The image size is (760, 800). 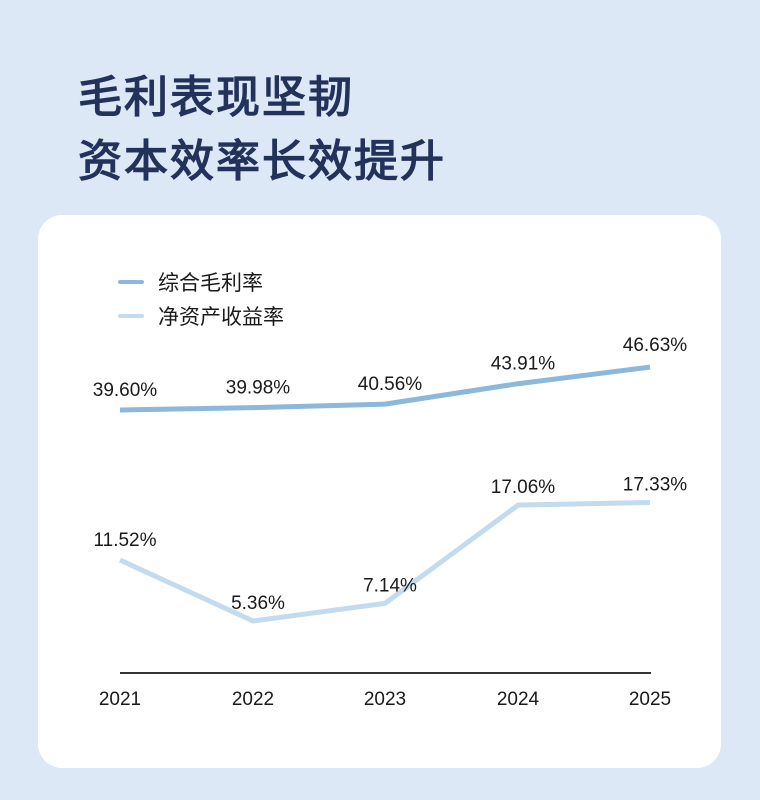 I want to click on x-axis: 2021 2022 2023 2024 2025, so click(x=385, y=691).